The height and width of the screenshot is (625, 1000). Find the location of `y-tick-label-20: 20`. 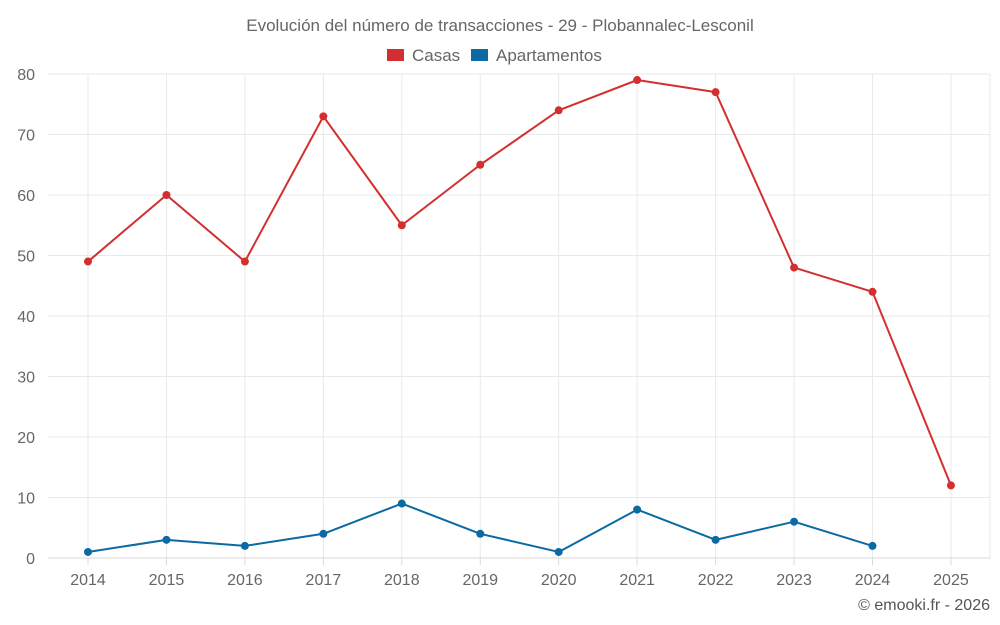

y-tick-label-20: 20 is located at coordinates (26, 438).